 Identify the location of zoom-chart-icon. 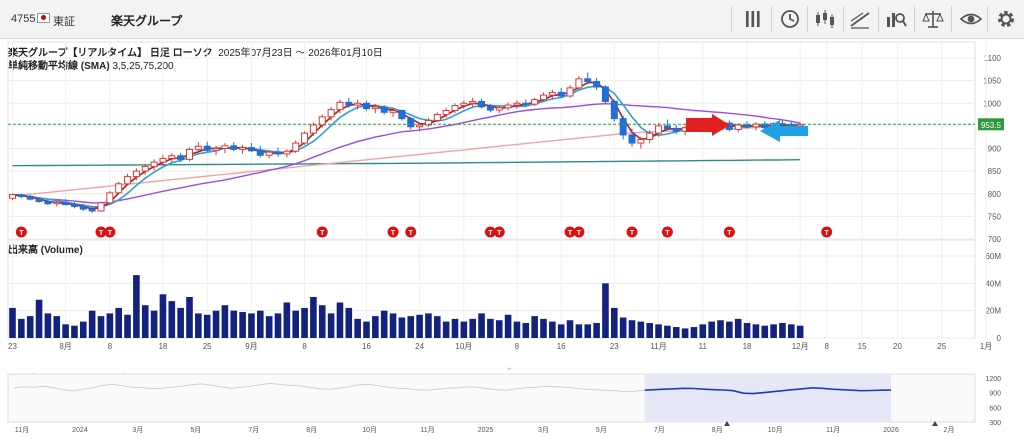
(896, 19).